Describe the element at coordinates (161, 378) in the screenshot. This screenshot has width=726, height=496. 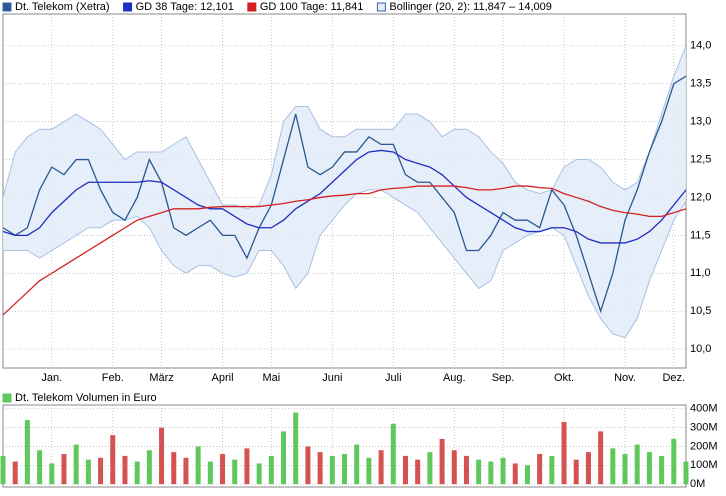
I see `x-tick-label: März` at that location.